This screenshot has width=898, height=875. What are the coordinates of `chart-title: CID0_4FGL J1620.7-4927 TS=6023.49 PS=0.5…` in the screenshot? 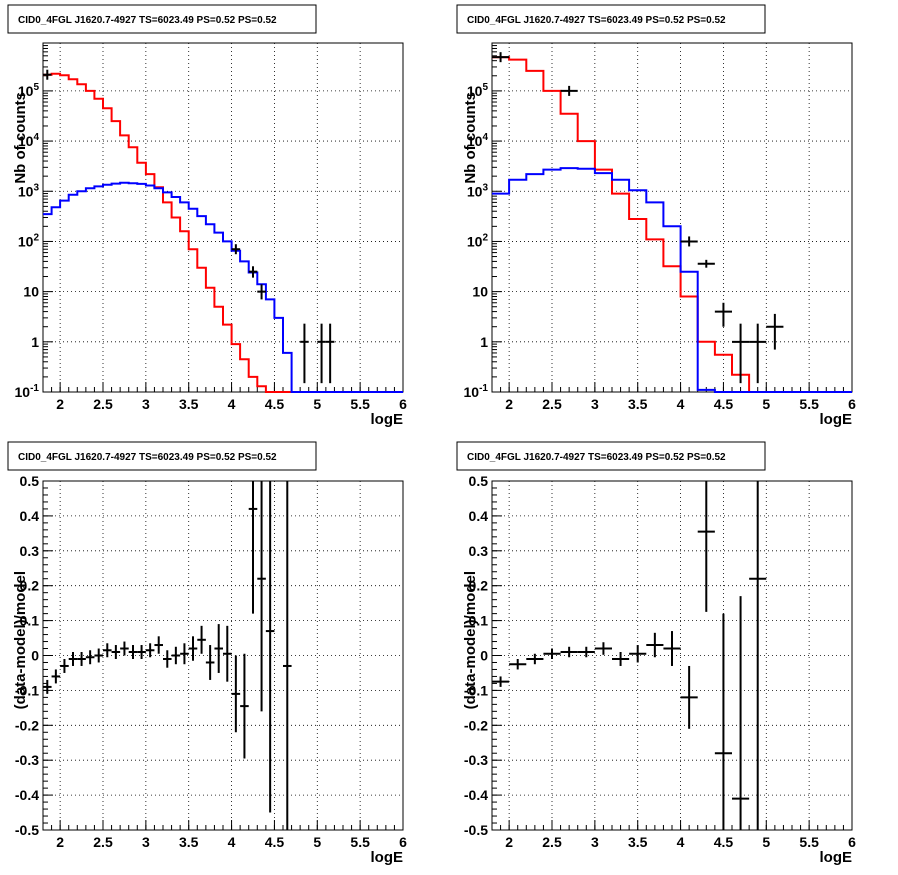 It's located at (147, 457).